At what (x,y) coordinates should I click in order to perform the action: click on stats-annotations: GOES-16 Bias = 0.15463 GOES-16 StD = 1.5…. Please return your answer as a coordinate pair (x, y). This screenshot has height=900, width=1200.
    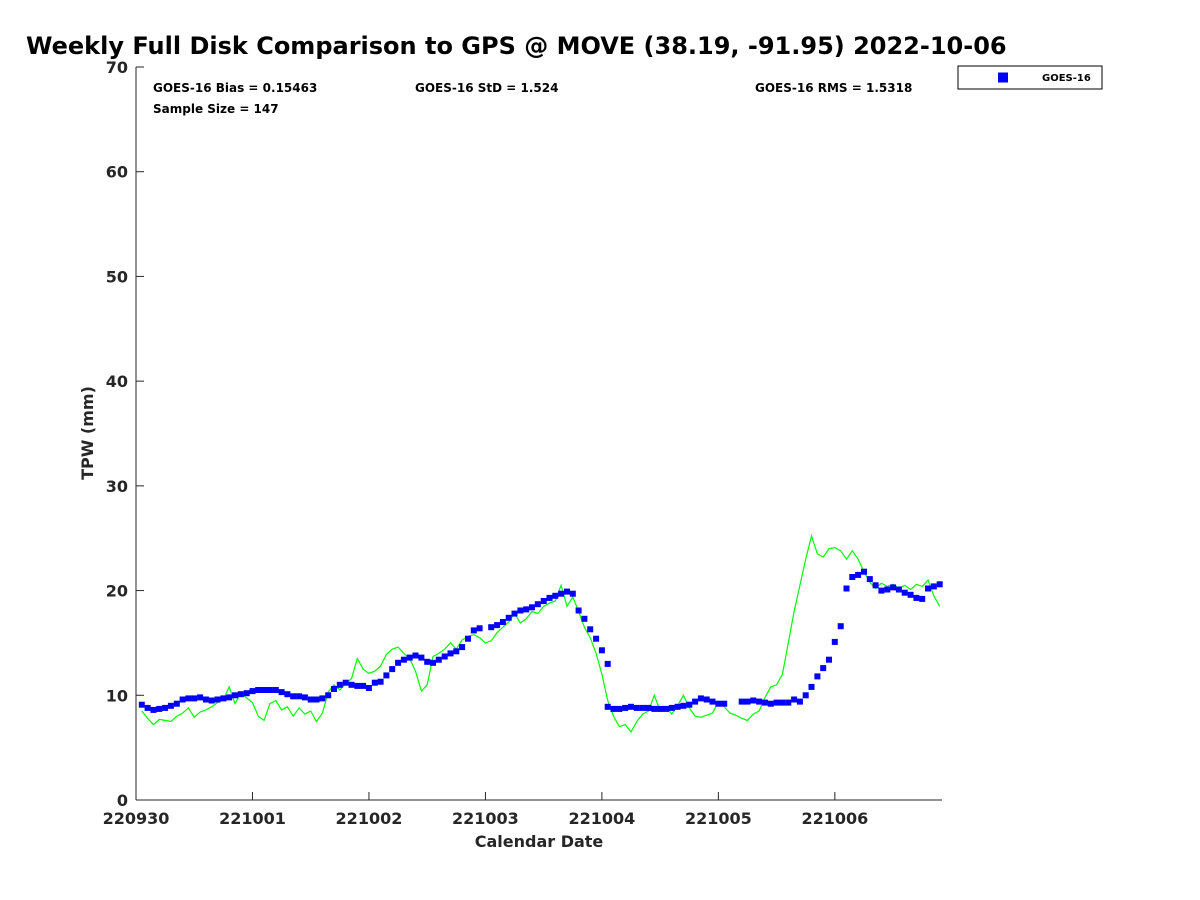
    Looking at the image, I should click on (532, 98).